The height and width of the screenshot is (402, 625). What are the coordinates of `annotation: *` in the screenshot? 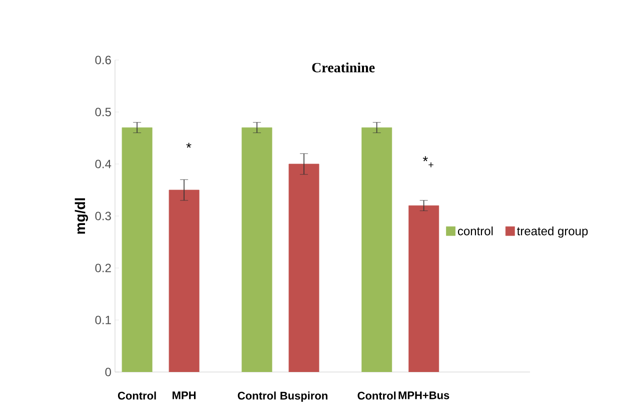 It's located at (189, 145).